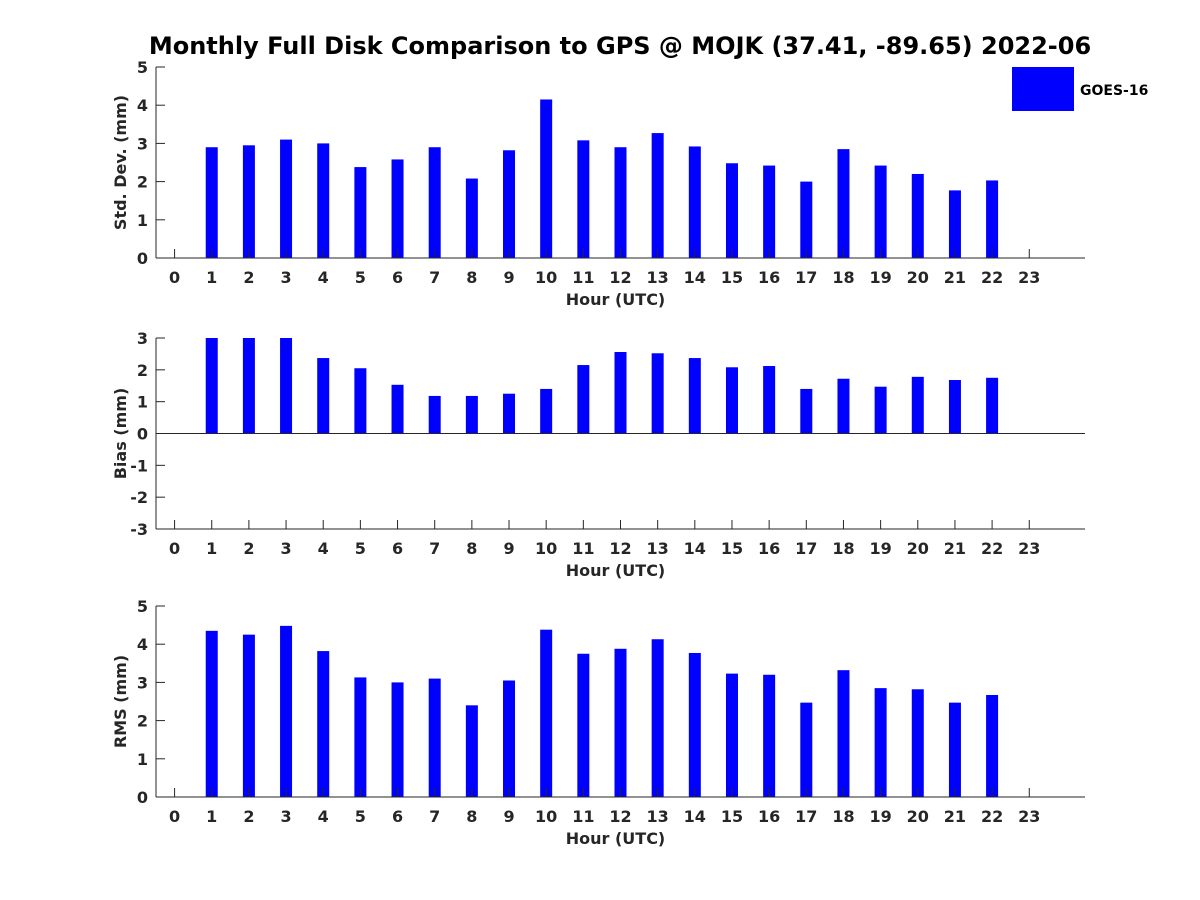  Describe the element at coordinates (323, 548) in the screenshot. I see `x-tick-label: 4` at that location.